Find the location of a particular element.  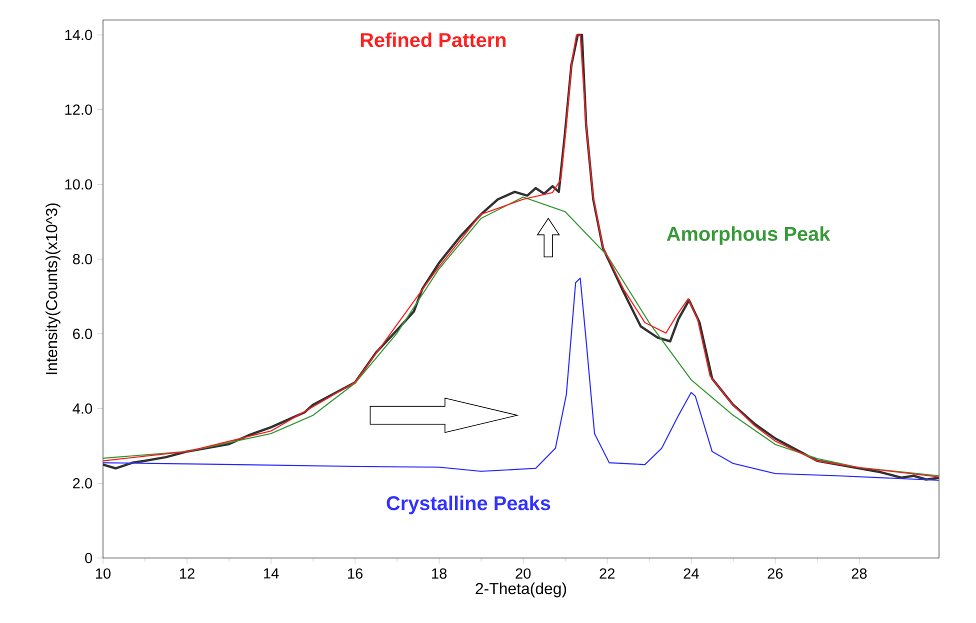

y-tick-label: 12.0 is located at coordinates (78, 109).